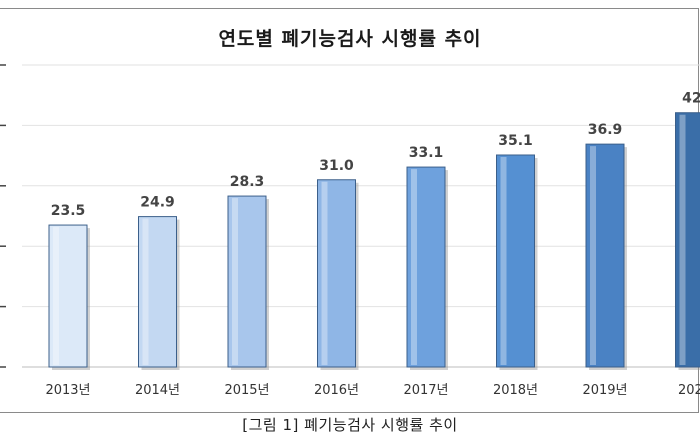 The image size is (700, 440). I want to click on x-tick-label: 2013년, so click(67, 390).